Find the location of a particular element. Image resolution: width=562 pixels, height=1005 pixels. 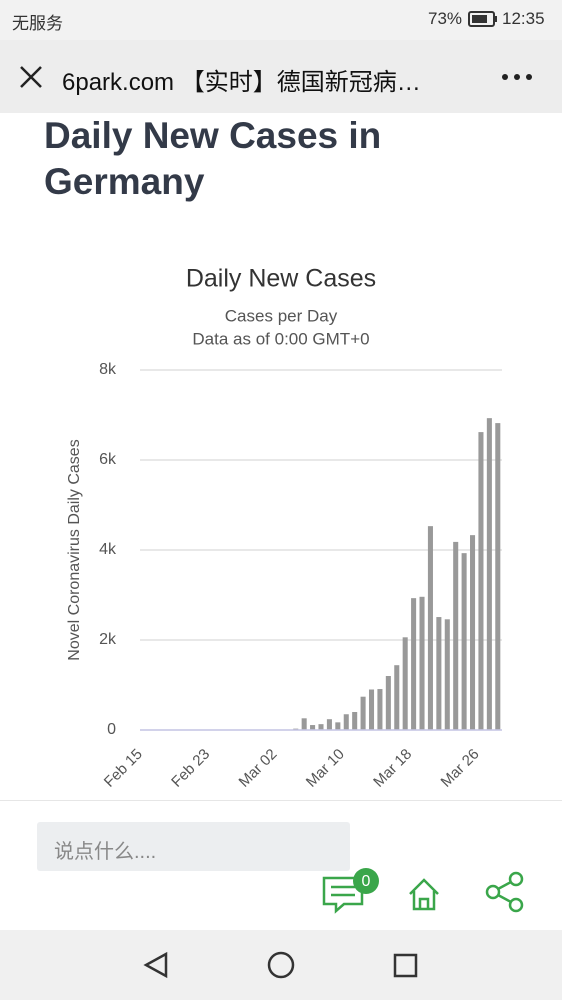

back-button is located at coordinates (155, 965).